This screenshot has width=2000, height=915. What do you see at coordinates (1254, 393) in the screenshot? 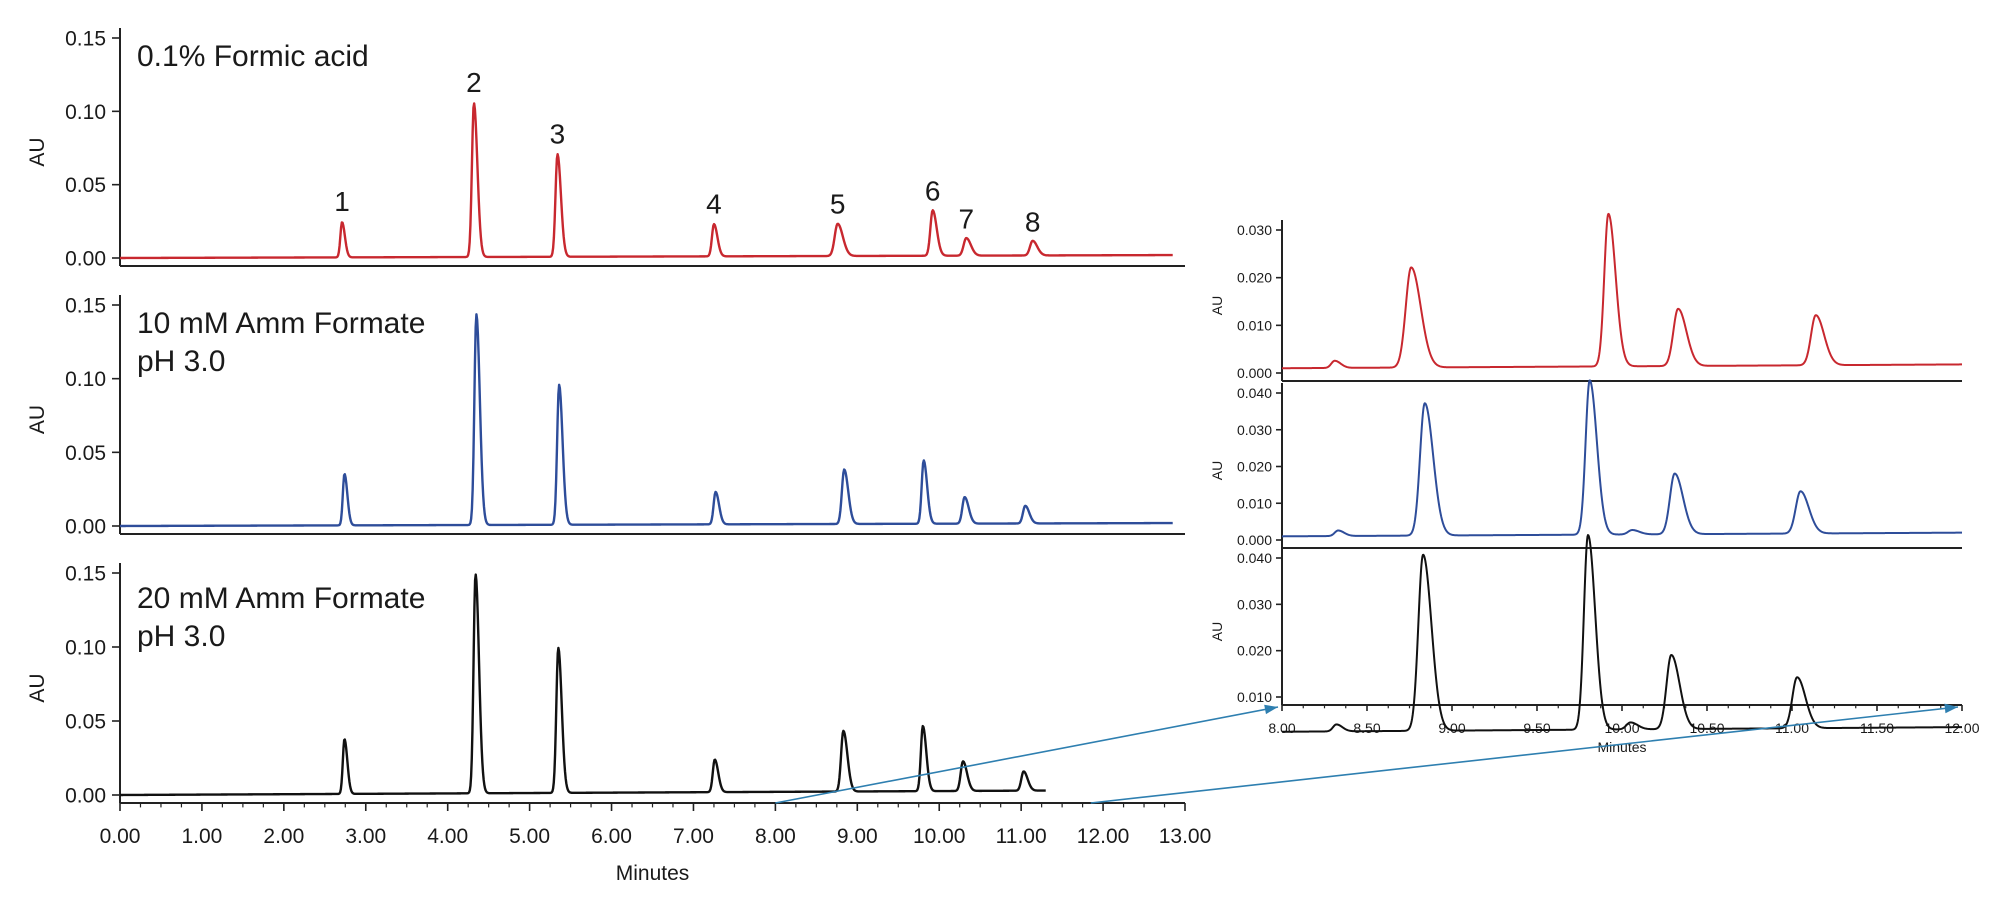
I see `zoom-2-y-tick-label: 0.040` at bounding box center [1254, 393].